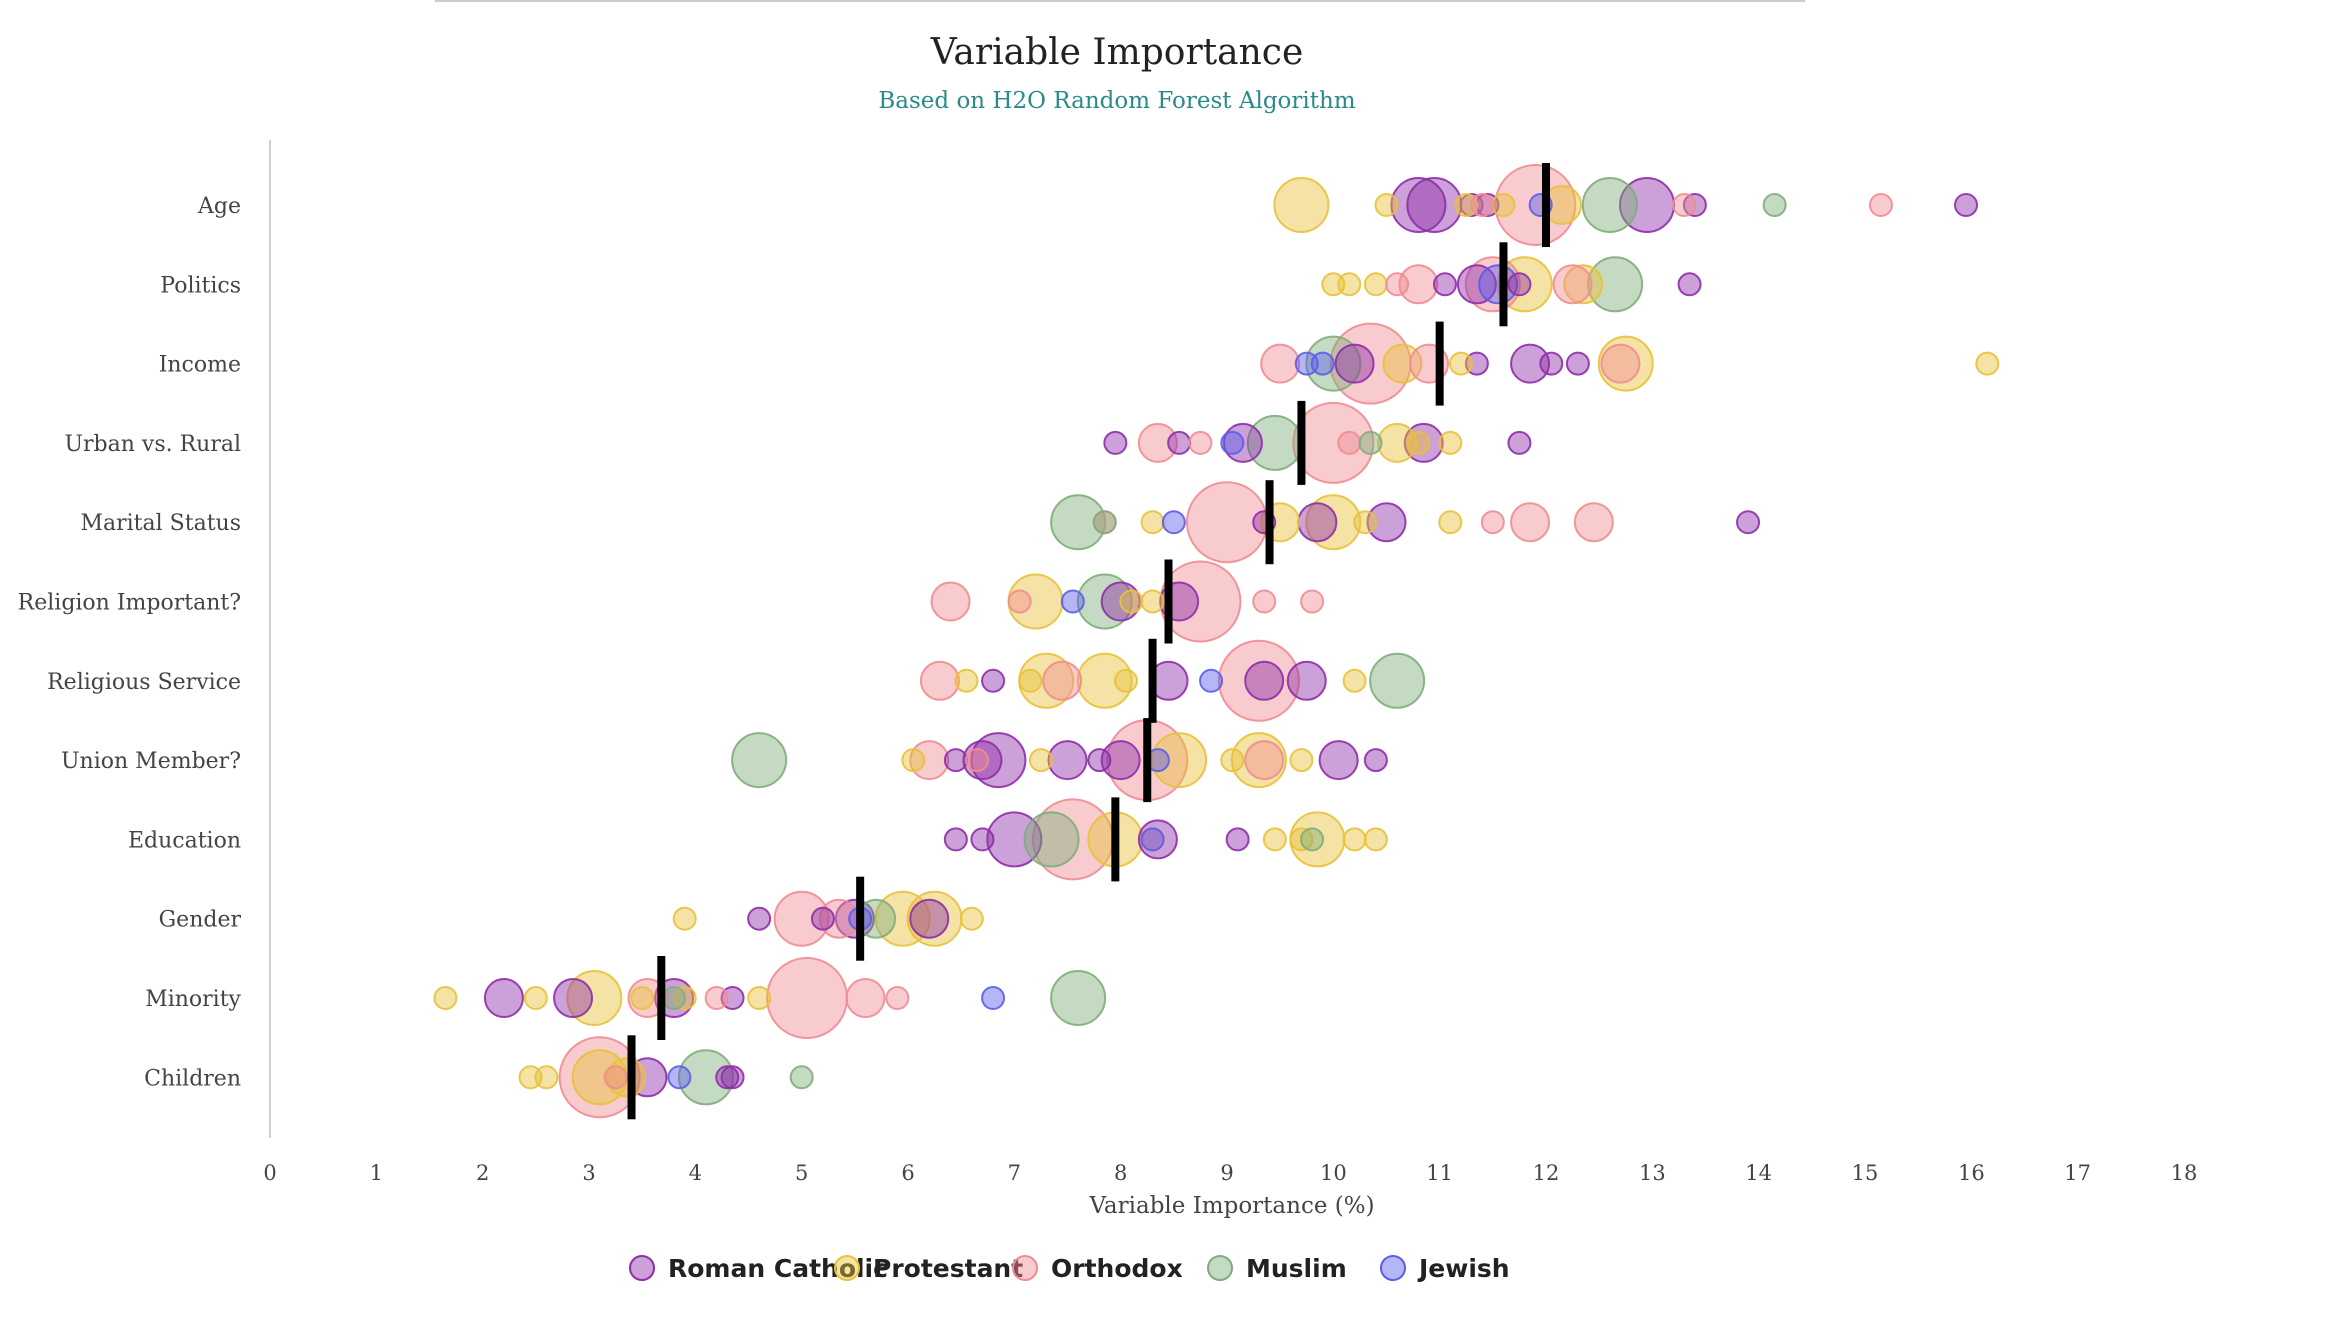 Image resolution: width=2344 pixels, height=1328 pixels. Describe the element at coordinates (1231, 1206) in the screenshot. I see `x-axis-title: Variable Importance (%)` at that location.